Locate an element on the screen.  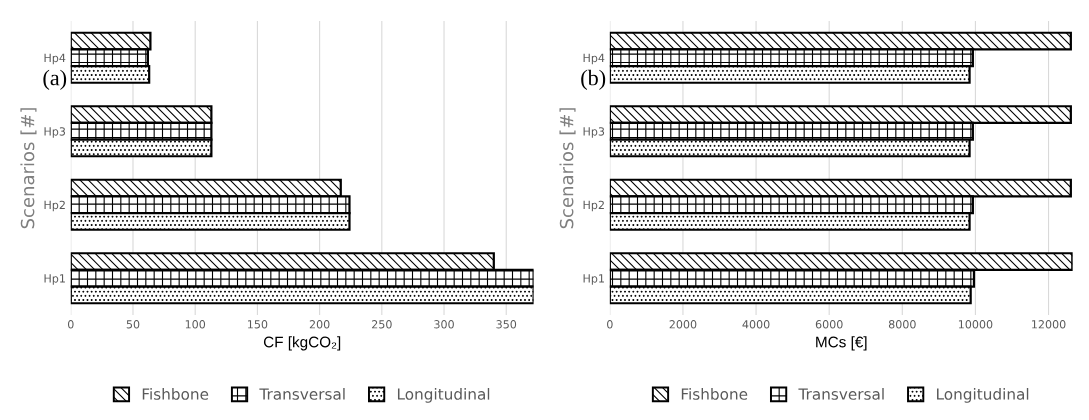
x-tick-label: 200 is located at coordinates (319, 324).